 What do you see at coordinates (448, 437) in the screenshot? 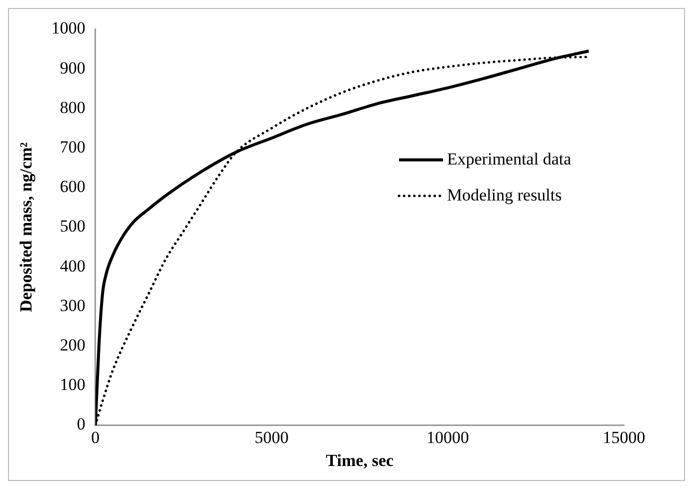
I see `x-tick-label: 10000` at bounding box center [448, 437].